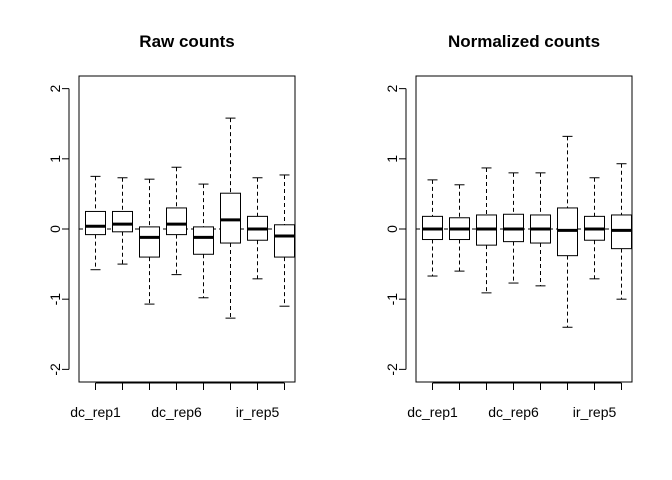 This screenshot has height=480, width=672. Describe the element at coordinates (186, 41) in the screenshot. I see `chart-title: Raw counts` at that location.